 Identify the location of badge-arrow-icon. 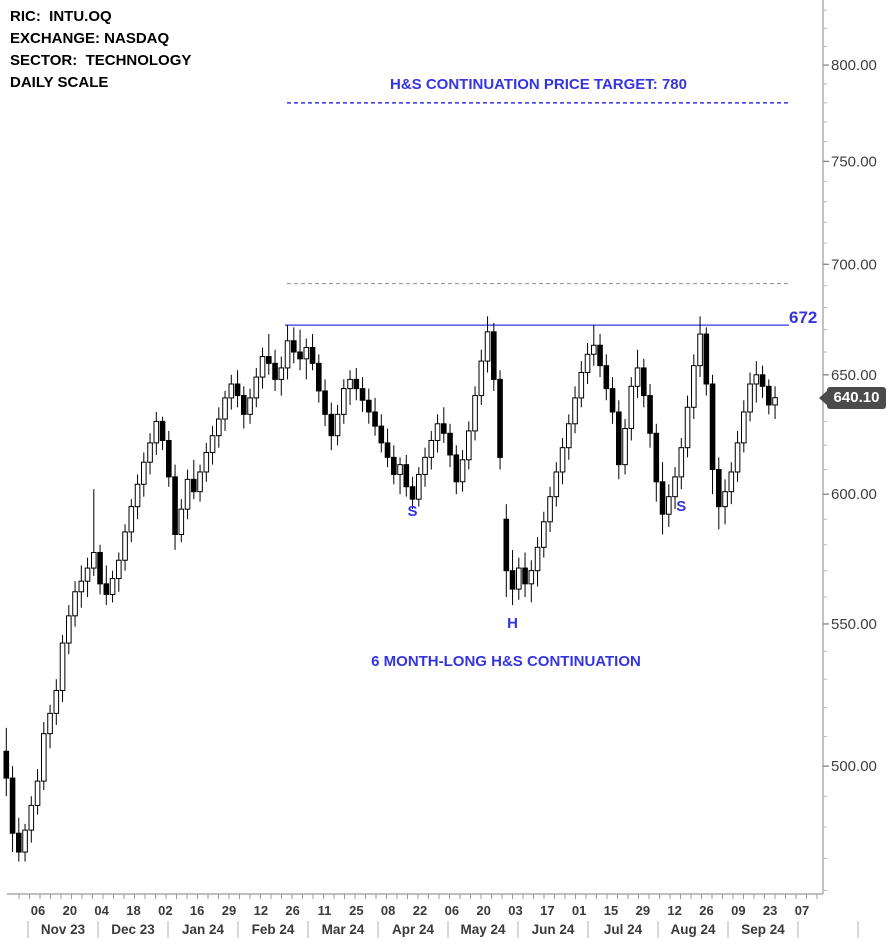
(823, 397).